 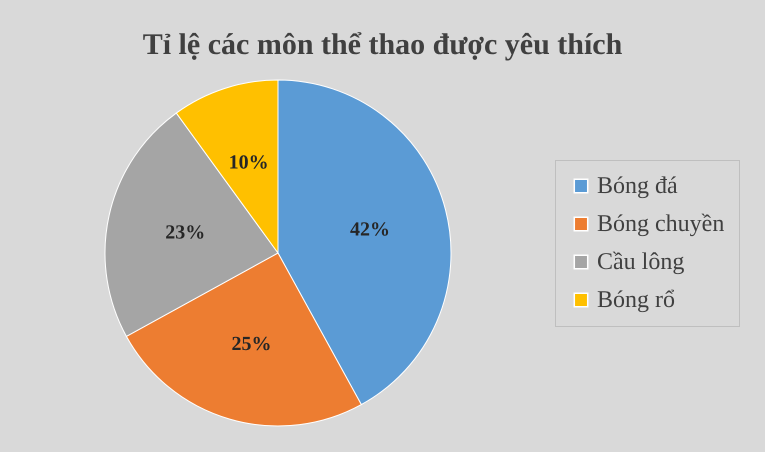 What do you see at coordinates (251, 344) in the screenshot?
I see `data-label: 25%` at bounding box center [251, 344].